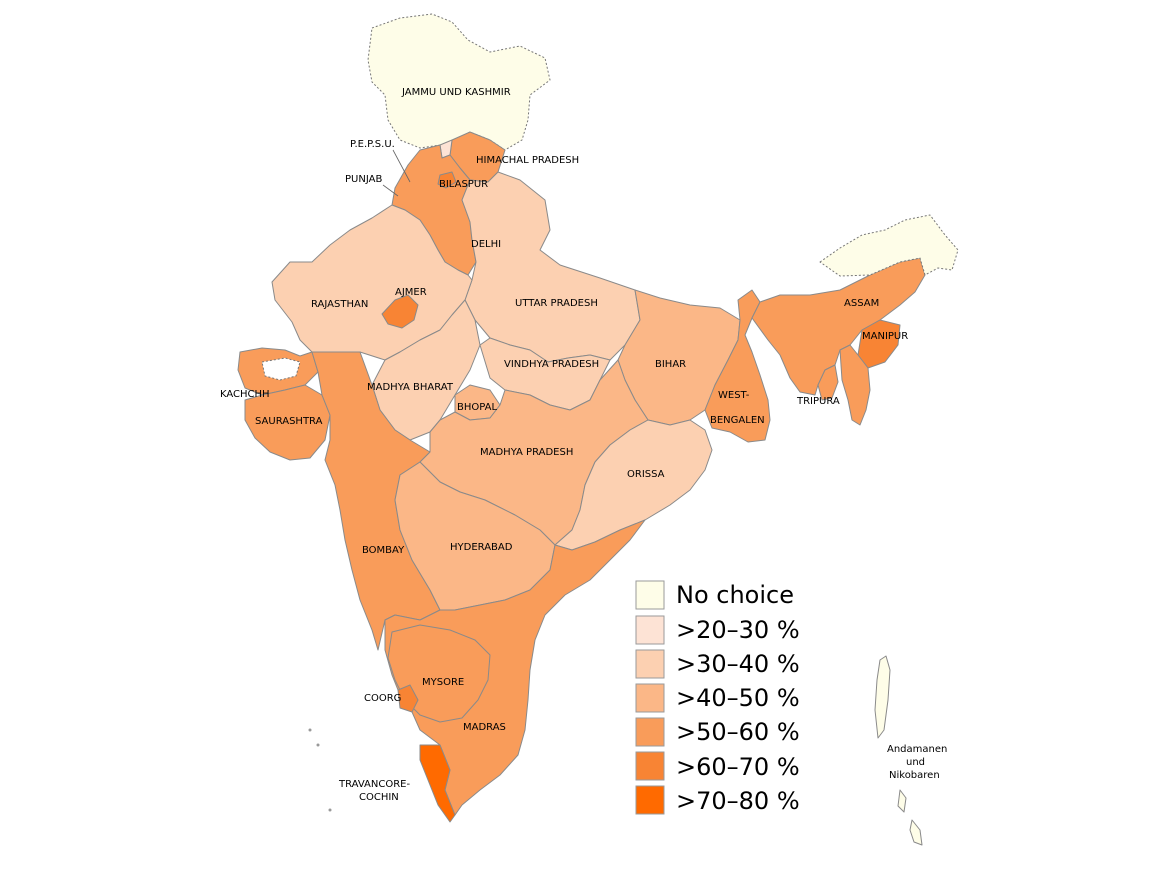 The image size is (1170, 872). I want to click on label-pepsu: P.E.P.S.U., so click(372, 144).